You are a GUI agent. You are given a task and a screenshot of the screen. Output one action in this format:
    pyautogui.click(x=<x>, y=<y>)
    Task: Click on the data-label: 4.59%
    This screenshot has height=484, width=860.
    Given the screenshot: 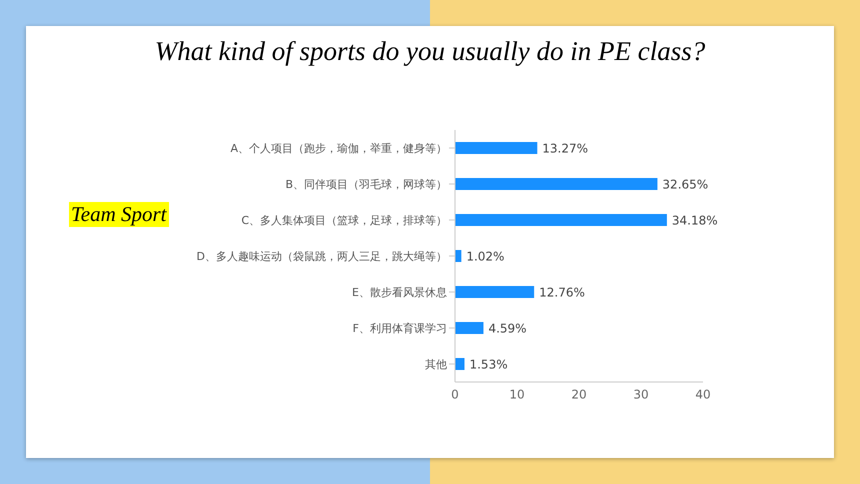 What is the action you would take?
    pyautogui.click(x=507, y=328)
    